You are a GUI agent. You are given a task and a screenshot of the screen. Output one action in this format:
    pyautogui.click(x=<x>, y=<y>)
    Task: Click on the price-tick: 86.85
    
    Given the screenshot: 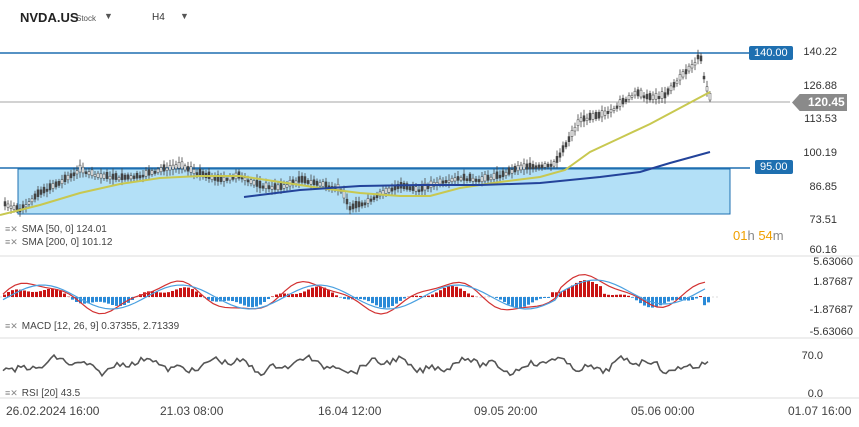 What is the action you would take?
    pyautogui.click(x=823, y=187)
    